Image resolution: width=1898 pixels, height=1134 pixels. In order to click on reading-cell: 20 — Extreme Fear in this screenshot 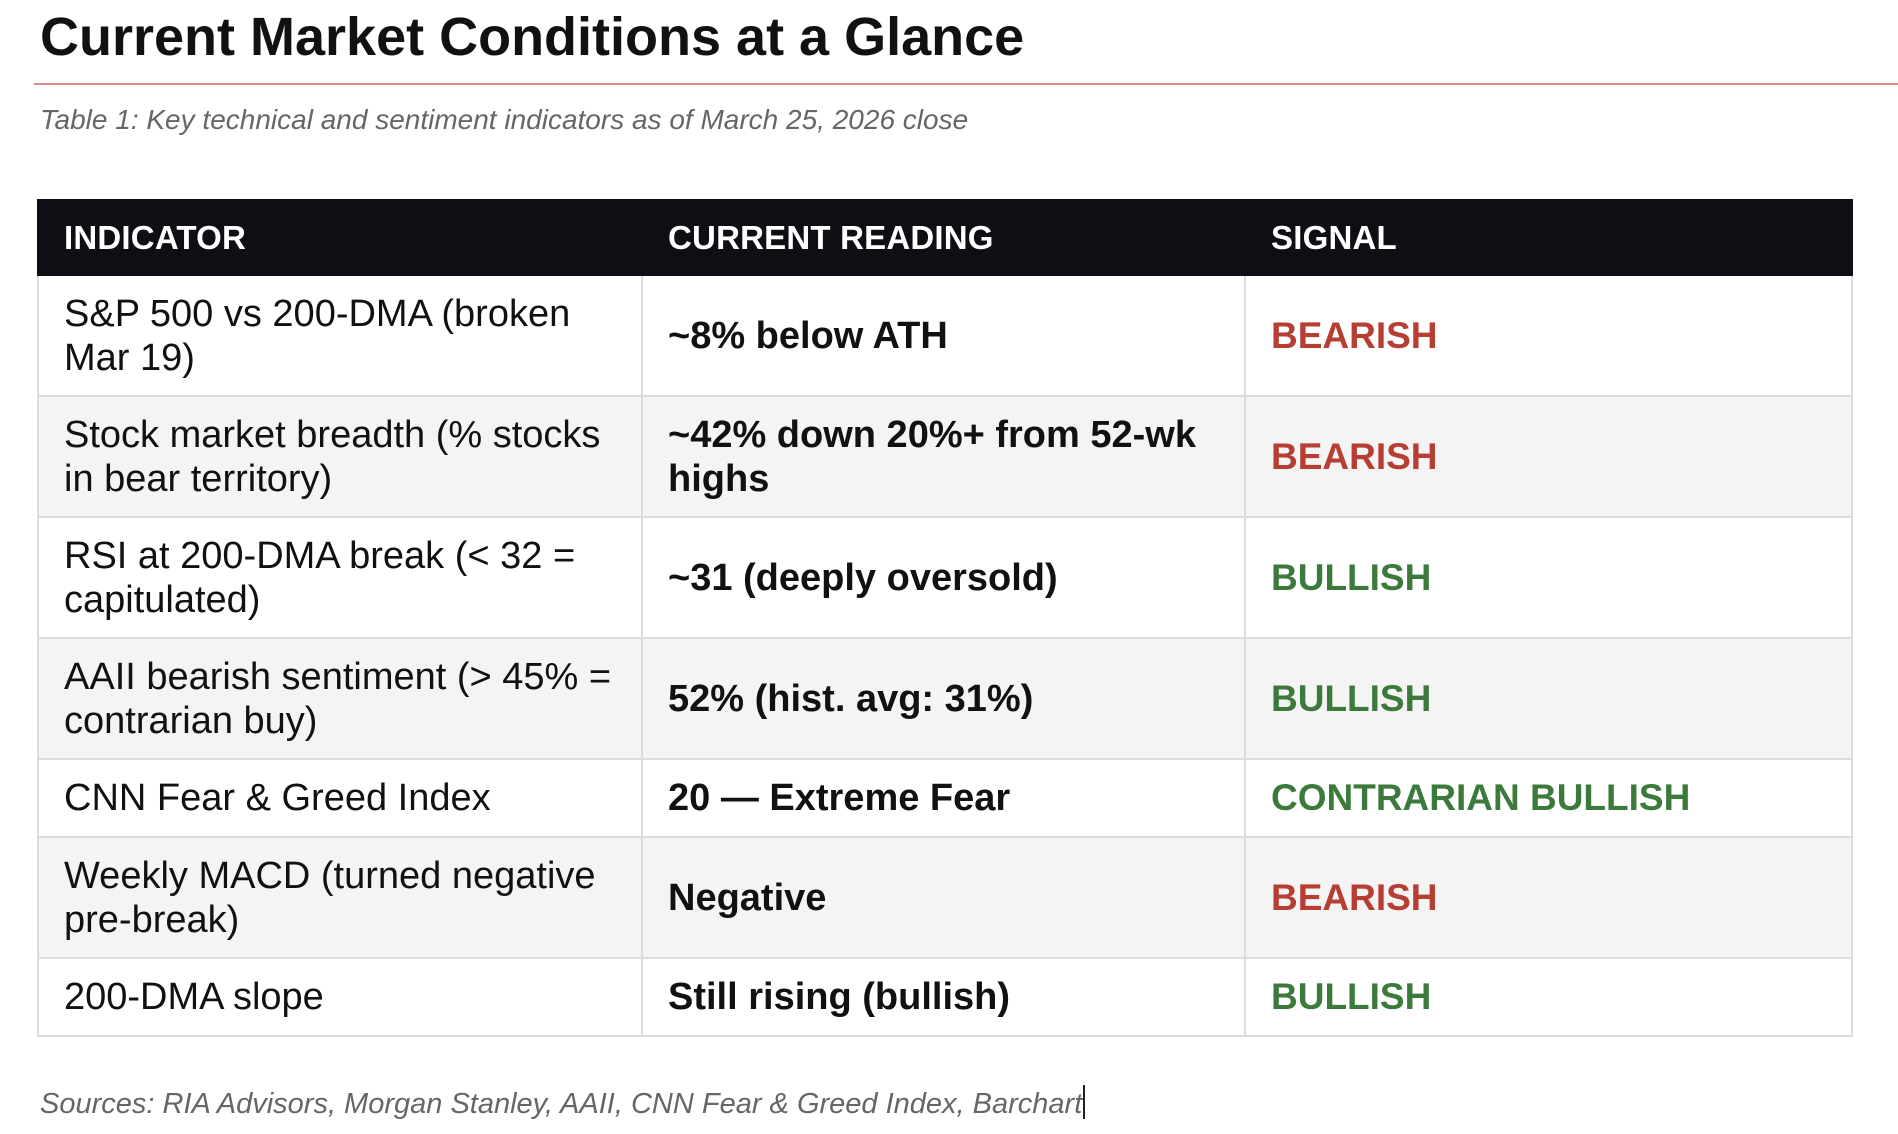, I will do `click(943, 798)`.